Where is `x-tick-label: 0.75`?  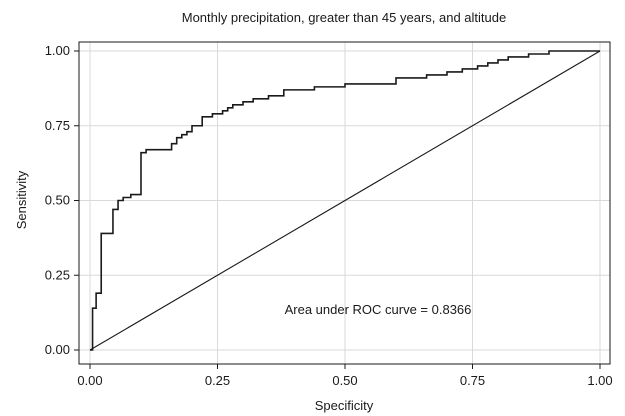 x-tick-label: 0.75 is located at coordinates (472, 380).